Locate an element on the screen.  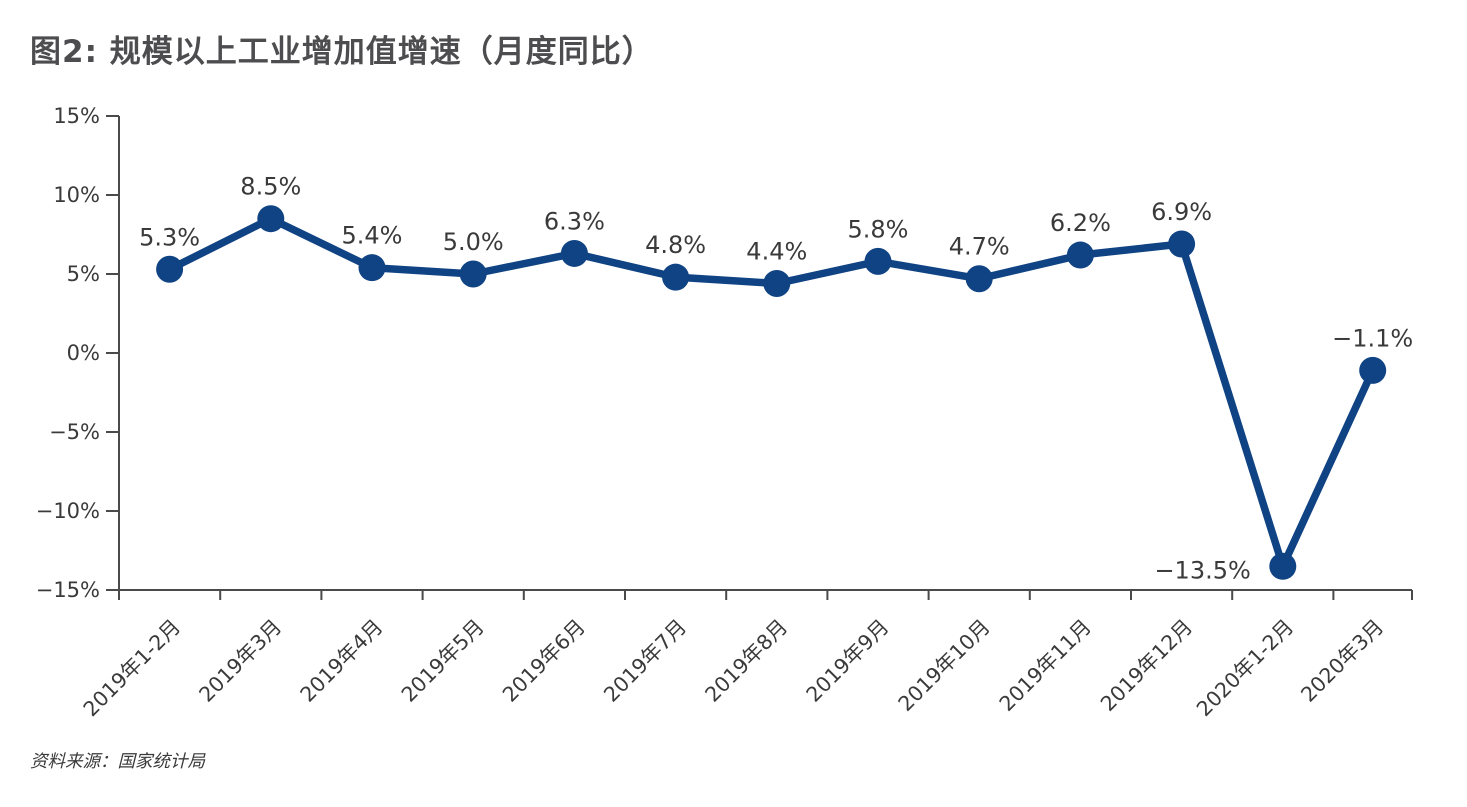
y-tick-label: −5% is located at coordinates (74, 432).